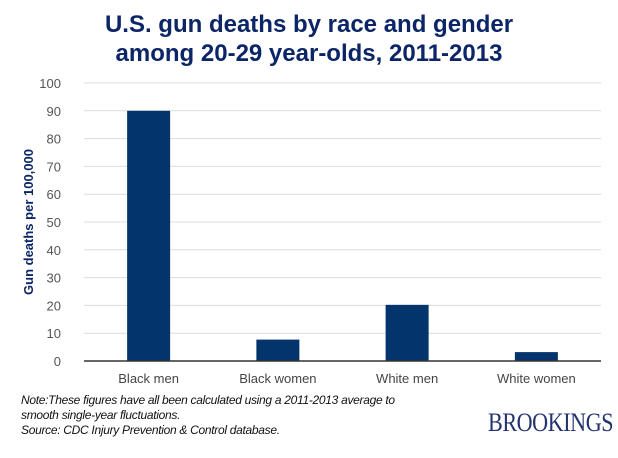  I want to click on x-tick-label: Black men, so click(148, 378).